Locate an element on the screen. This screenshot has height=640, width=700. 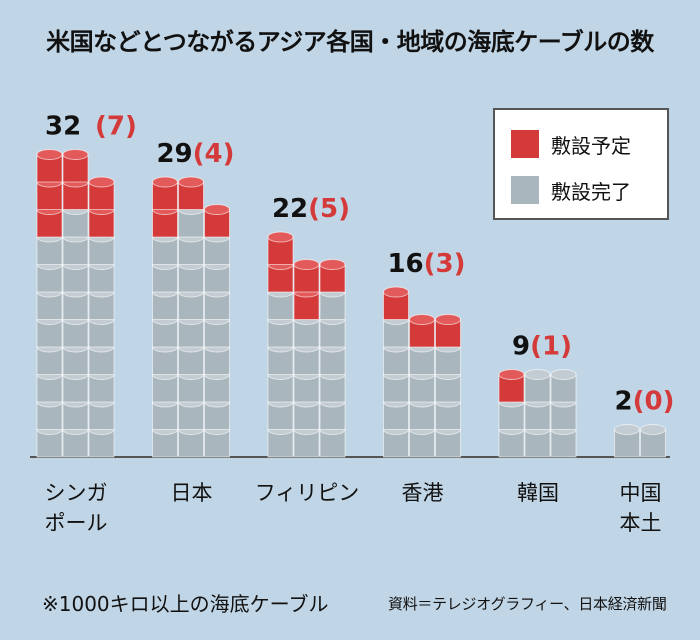
total-label: 16 is located at coordinates (405, 264).